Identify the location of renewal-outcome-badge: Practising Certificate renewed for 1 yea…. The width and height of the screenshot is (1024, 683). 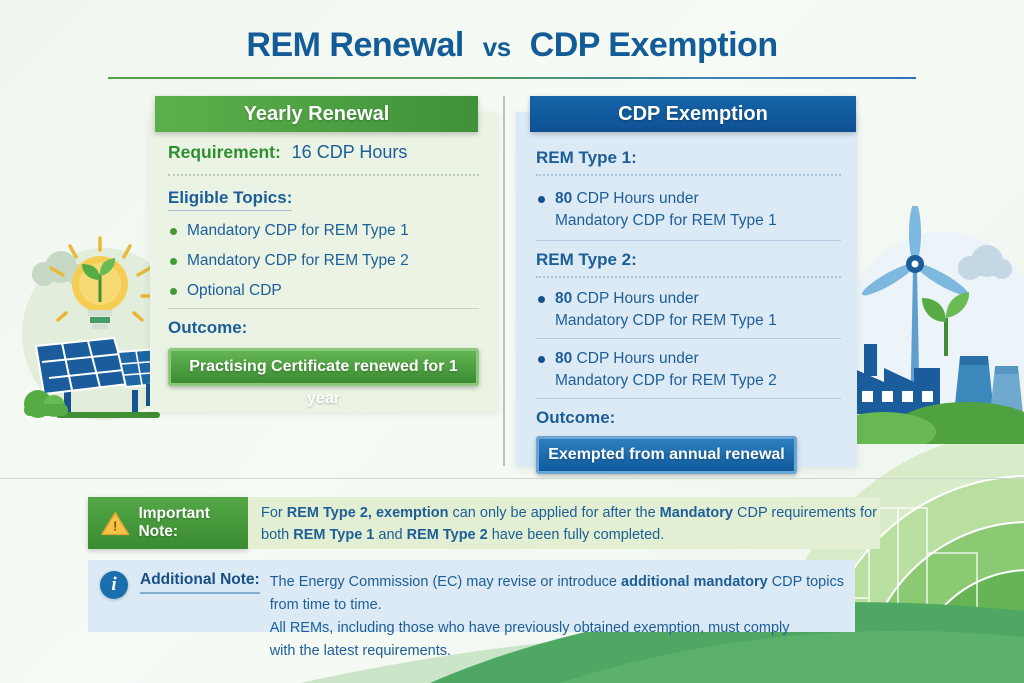
(323, 377).